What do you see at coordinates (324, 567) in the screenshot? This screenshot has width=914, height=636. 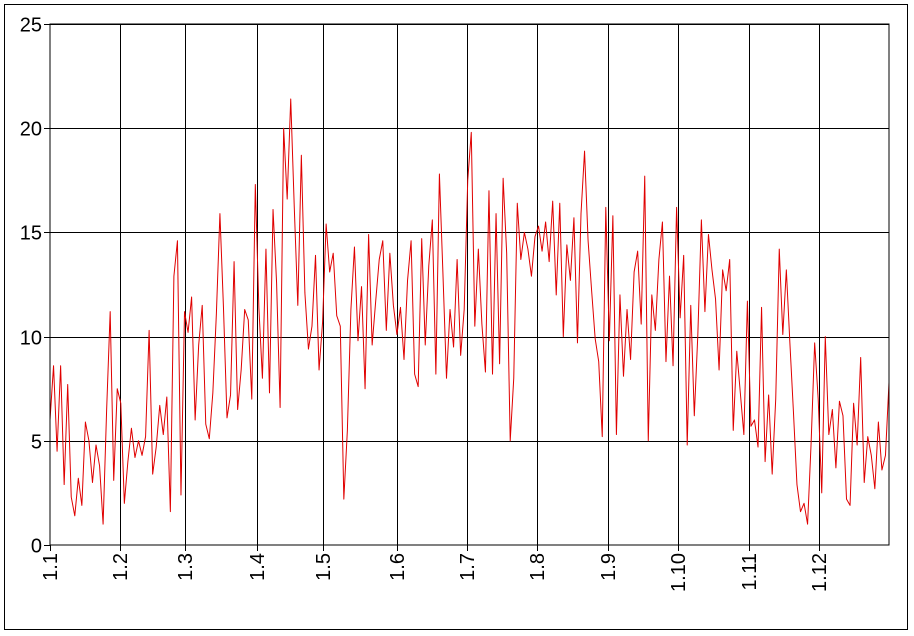 I see `x-tick-label: 1.5` at bounding box center [324, 567].